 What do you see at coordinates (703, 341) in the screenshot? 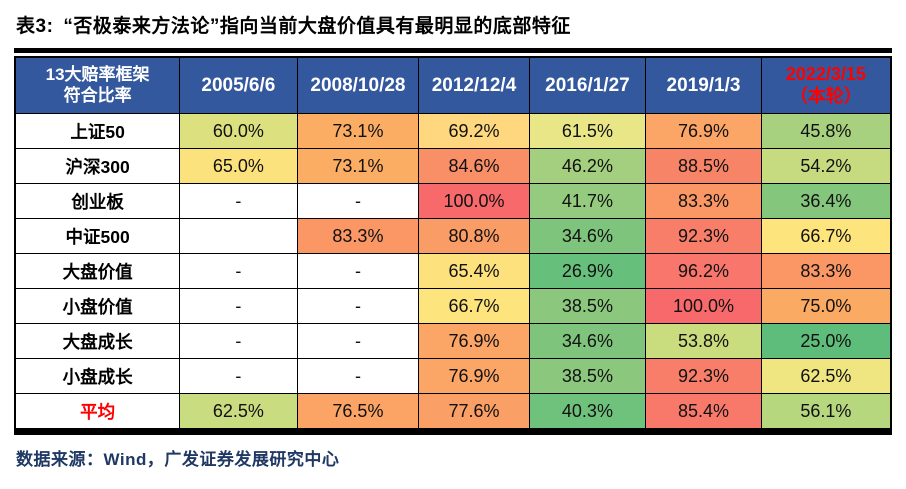
I see `table-cell: 53.8%` at bounding box center [703, 341].